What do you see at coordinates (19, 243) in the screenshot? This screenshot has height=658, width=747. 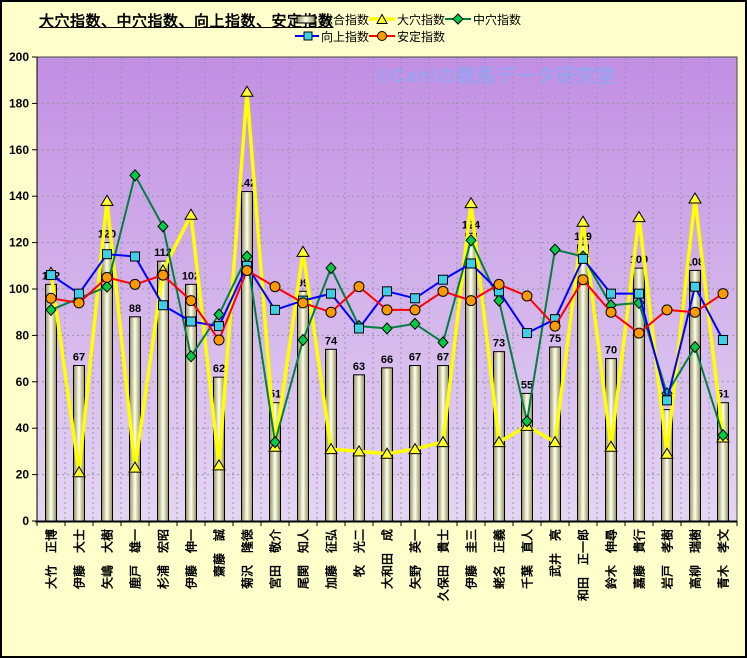 I see `y-axis-label: 120` at bounding box center [19, 243].